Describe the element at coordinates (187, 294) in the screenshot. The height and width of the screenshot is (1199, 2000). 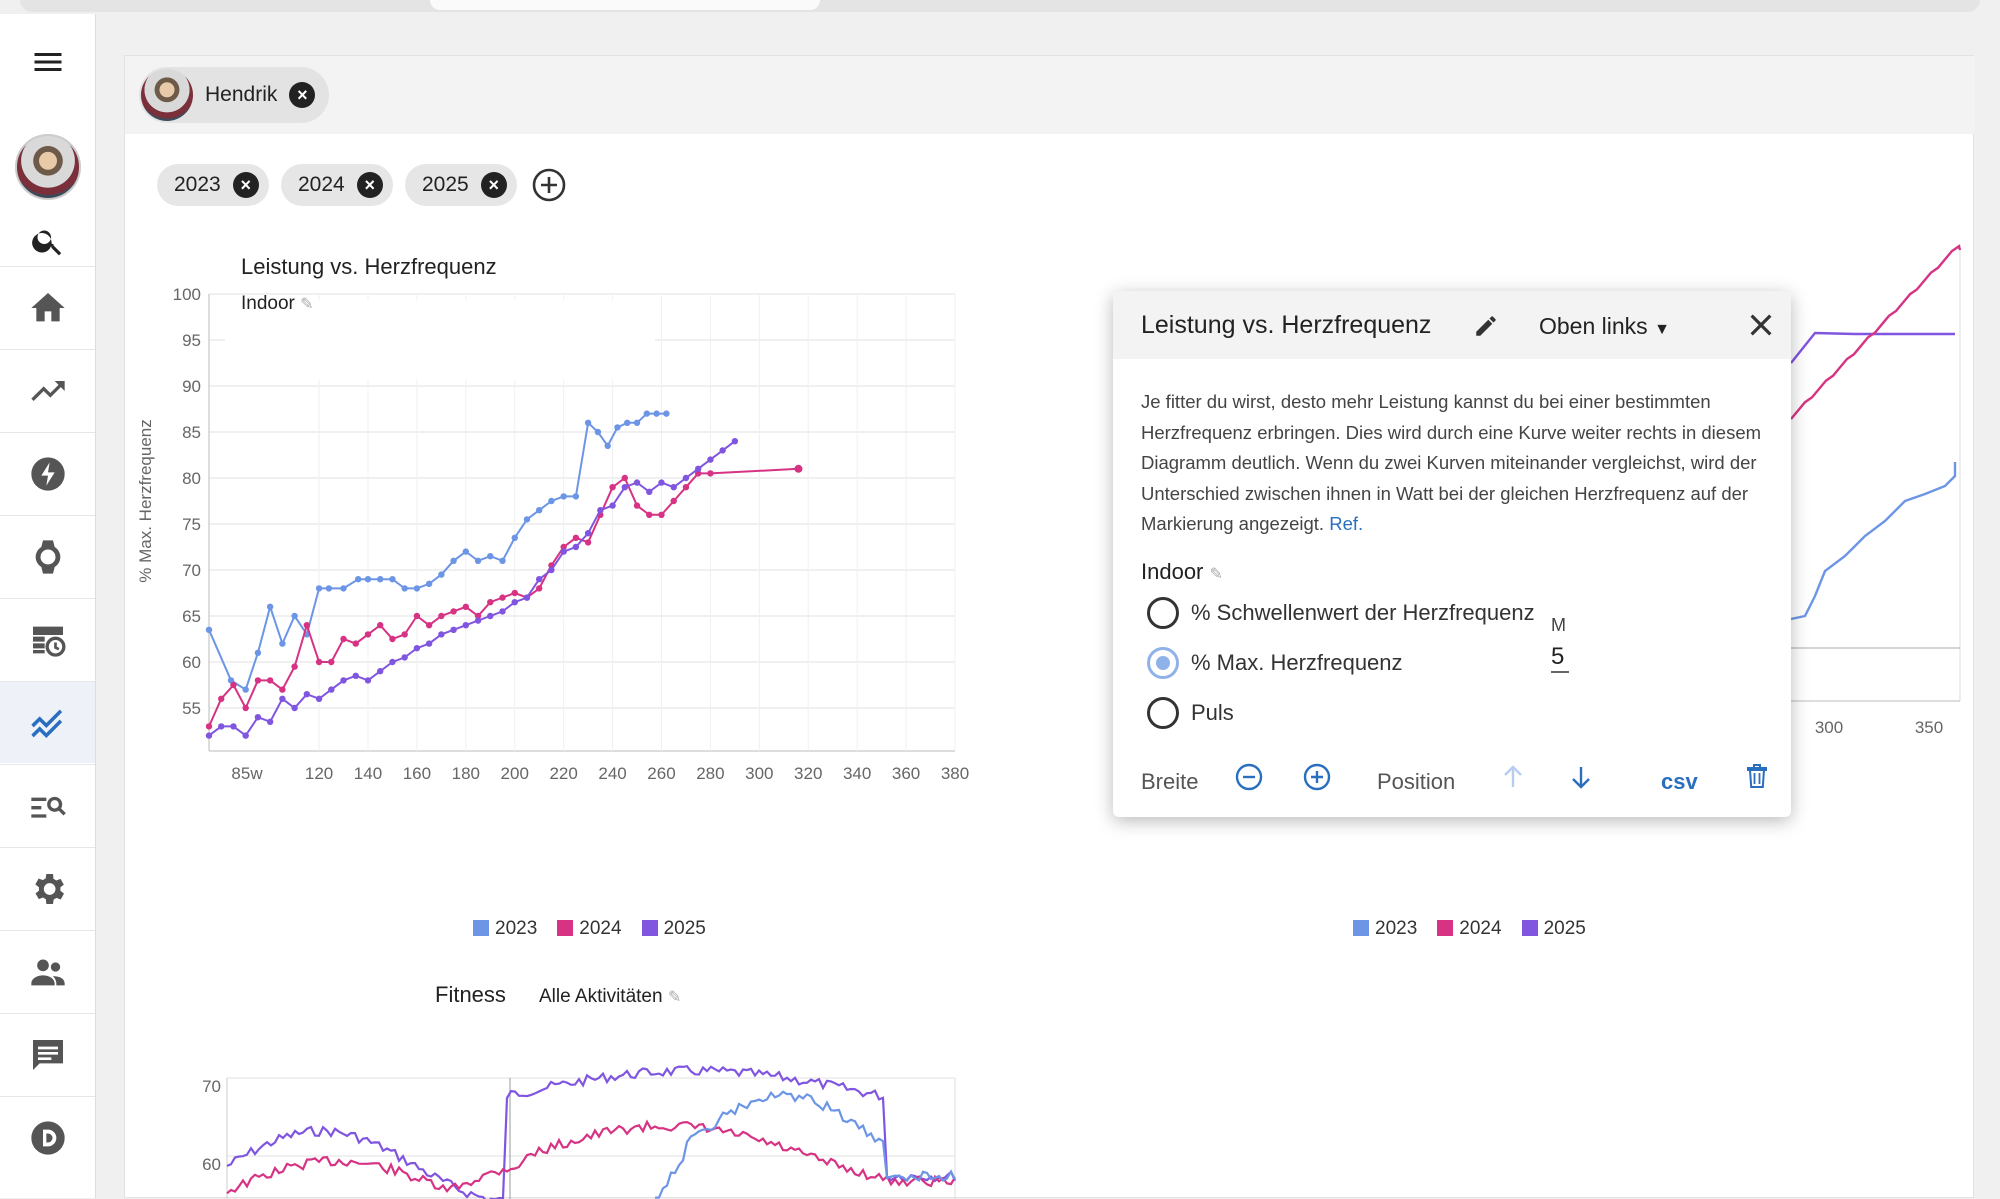
I see `y-tick-label: 100` at that location.